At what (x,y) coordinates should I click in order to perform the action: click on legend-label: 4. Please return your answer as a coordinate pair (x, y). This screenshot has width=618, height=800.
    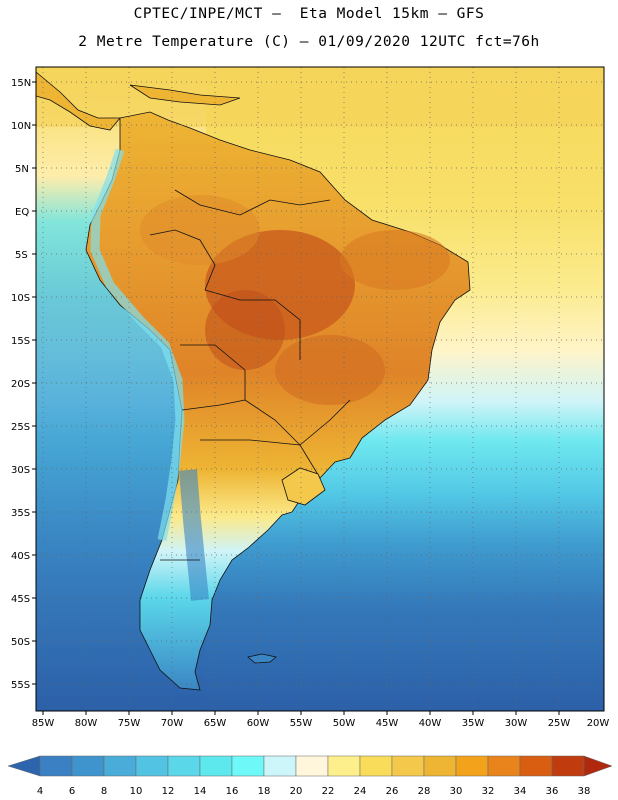
    Looking at the image, I should click on (40, 791).